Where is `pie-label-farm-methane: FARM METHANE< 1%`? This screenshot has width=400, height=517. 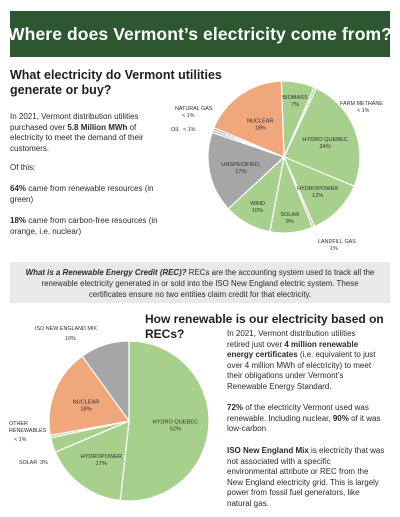
pie-label-farm-methane: FARM METHANE< 1% is located at coordinates (361, 107).